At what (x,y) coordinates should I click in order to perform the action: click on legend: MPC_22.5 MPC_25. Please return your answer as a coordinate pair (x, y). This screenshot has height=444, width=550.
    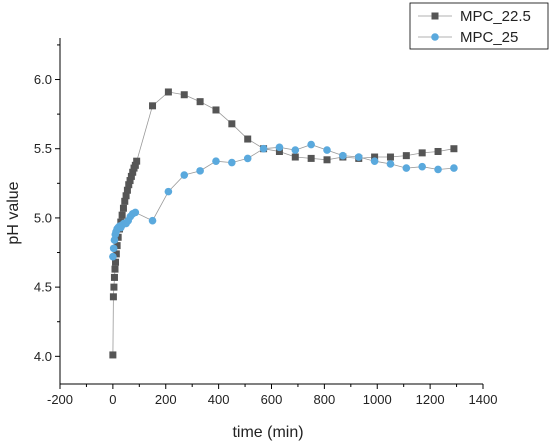
    Looking at the image, I should click on (479, 26).